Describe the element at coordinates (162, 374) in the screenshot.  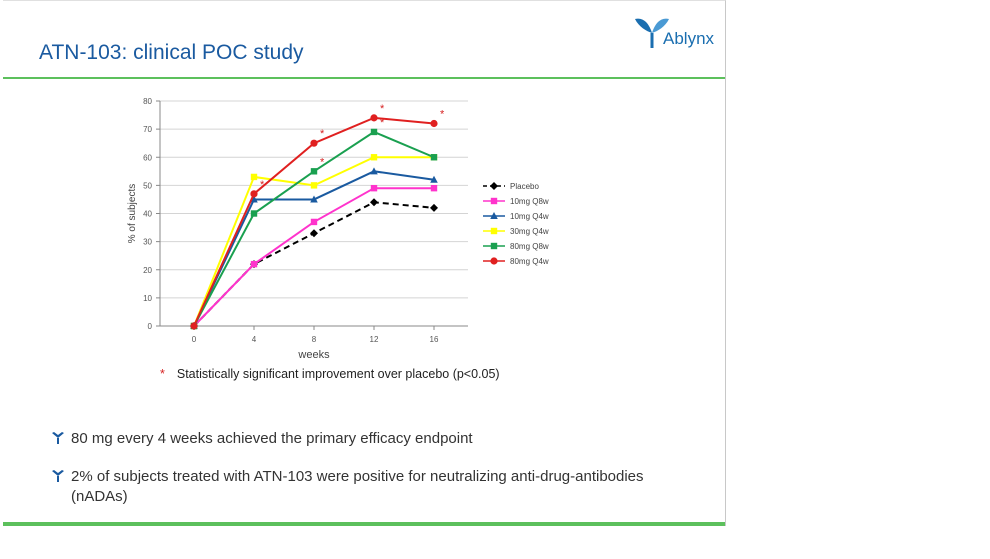
I see `footnote-star: *` at that location.